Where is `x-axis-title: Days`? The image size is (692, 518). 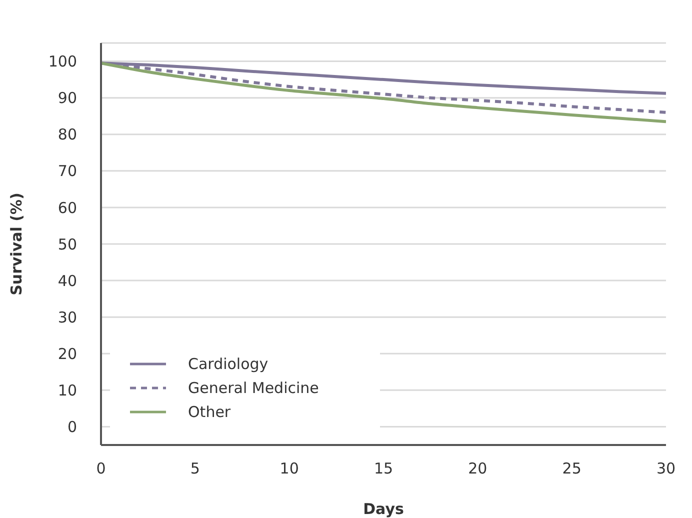 x-axis-title: Days is located at coordinates (383, 509).